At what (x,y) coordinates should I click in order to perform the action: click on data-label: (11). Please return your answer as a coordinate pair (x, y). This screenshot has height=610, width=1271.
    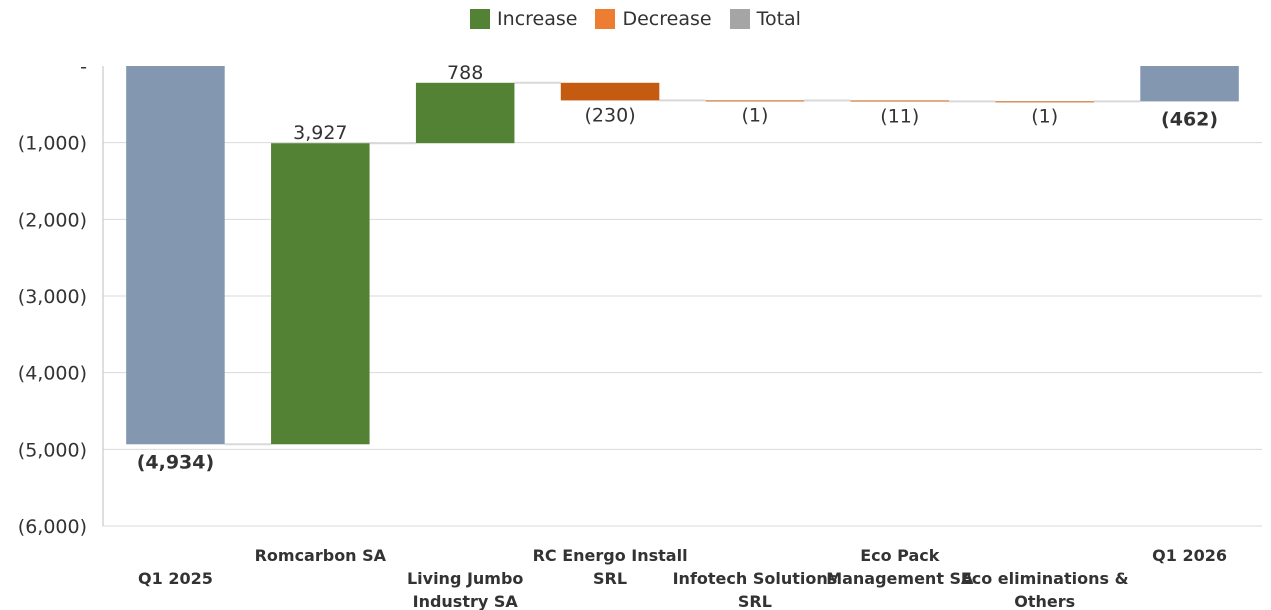
    Looking at the image, I should click on (899, 116).